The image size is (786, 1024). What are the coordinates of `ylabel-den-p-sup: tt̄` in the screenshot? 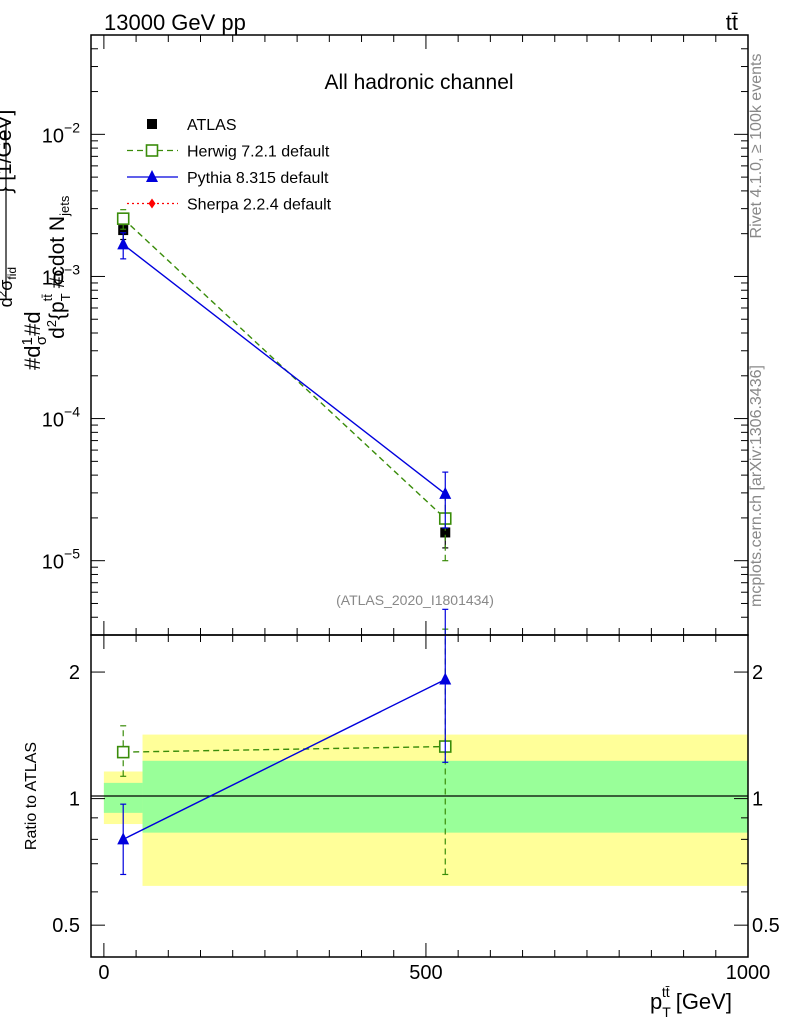 It's located at (47, 298).